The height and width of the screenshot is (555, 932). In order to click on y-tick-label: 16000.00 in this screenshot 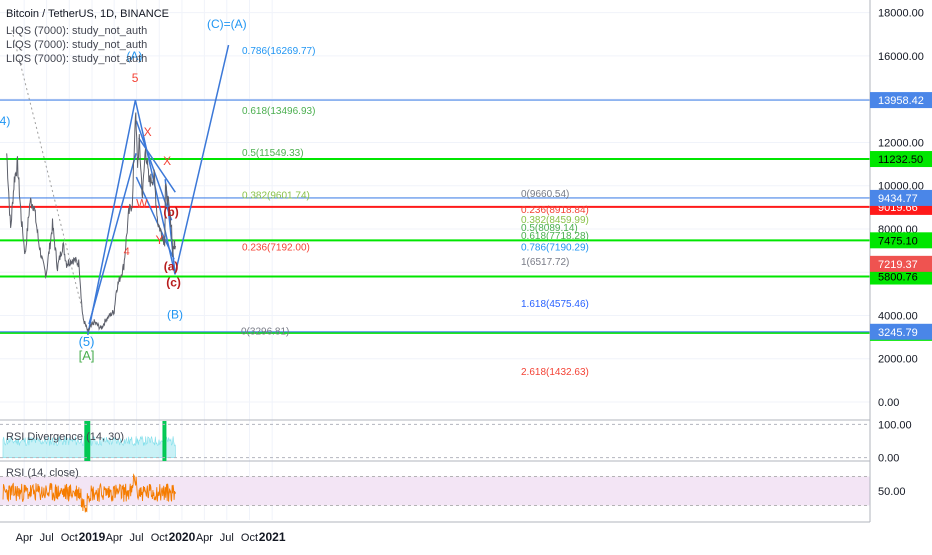, I will do `click(901, 57)`.